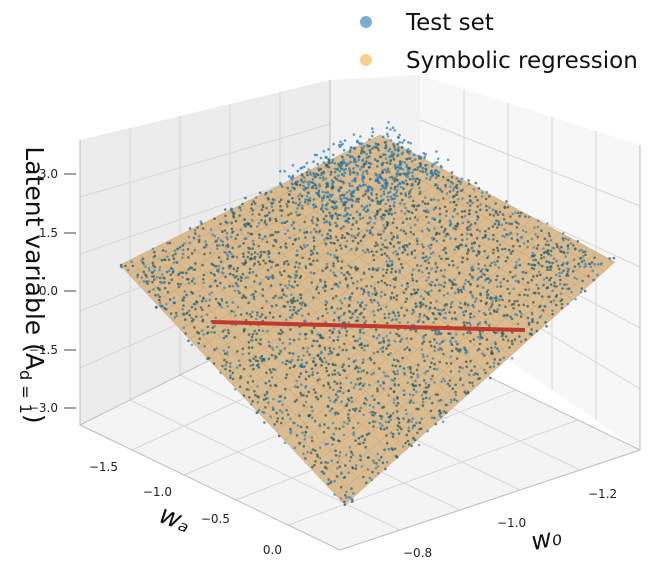 The width and height of the screenshot is (653, 562). I want to click on surface-mesh-line, so click(426, 248).